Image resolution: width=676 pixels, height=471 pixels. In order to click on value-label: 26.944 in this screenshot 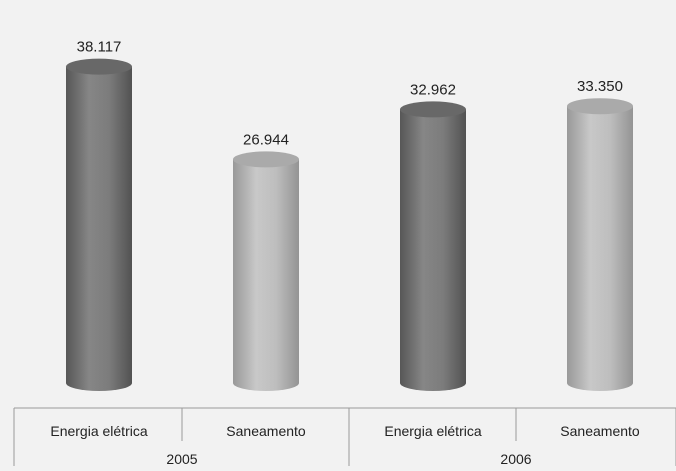, I will do `click(266, 139)`.